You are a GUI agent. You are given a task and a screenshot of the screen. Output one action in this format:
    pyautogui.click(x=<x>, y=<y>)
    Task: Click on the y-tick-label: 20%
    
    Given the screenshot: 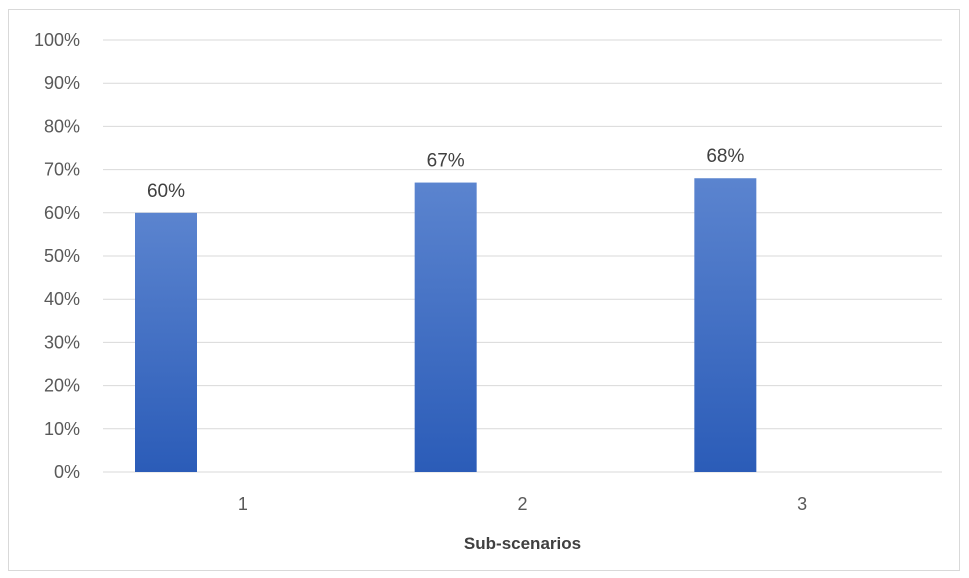 What is the action you would take?
    pyautogui.click(x=62, y=386)
    